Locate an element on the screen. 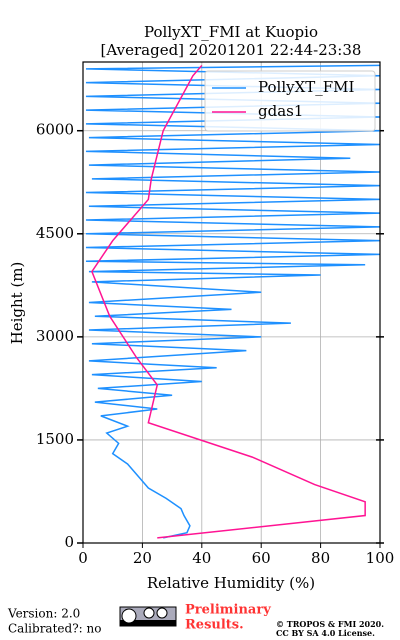 The image size is (400, 640). y-tick-label: 6000 is located at coordinates (55, 130).